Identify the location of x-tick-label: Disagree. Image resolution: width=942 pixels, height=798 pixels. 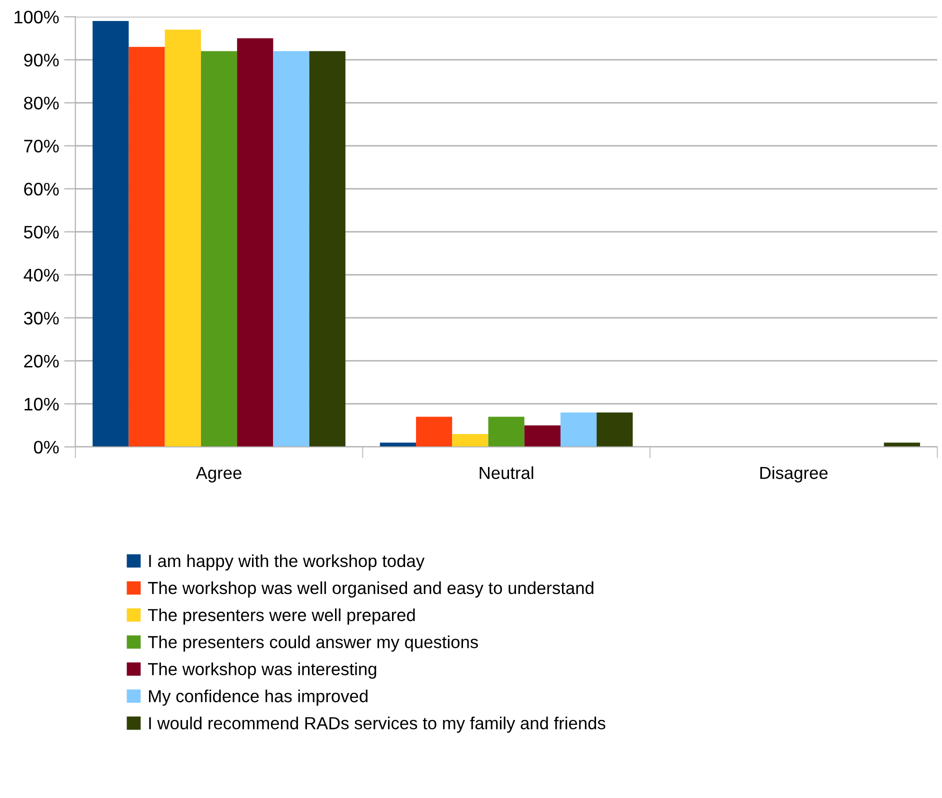
(794, 474).